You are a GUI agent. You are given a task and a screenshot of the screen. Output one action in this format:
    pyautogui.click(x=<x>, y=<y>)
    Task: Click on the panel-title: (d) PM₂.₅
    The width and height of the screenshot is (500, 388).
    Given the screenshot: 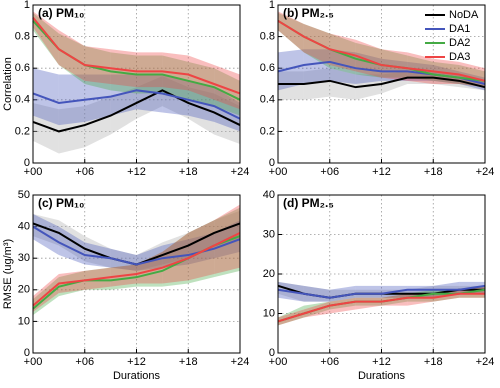 What is the action you would take?
    pyautogui.click(x=308, y=203)
    